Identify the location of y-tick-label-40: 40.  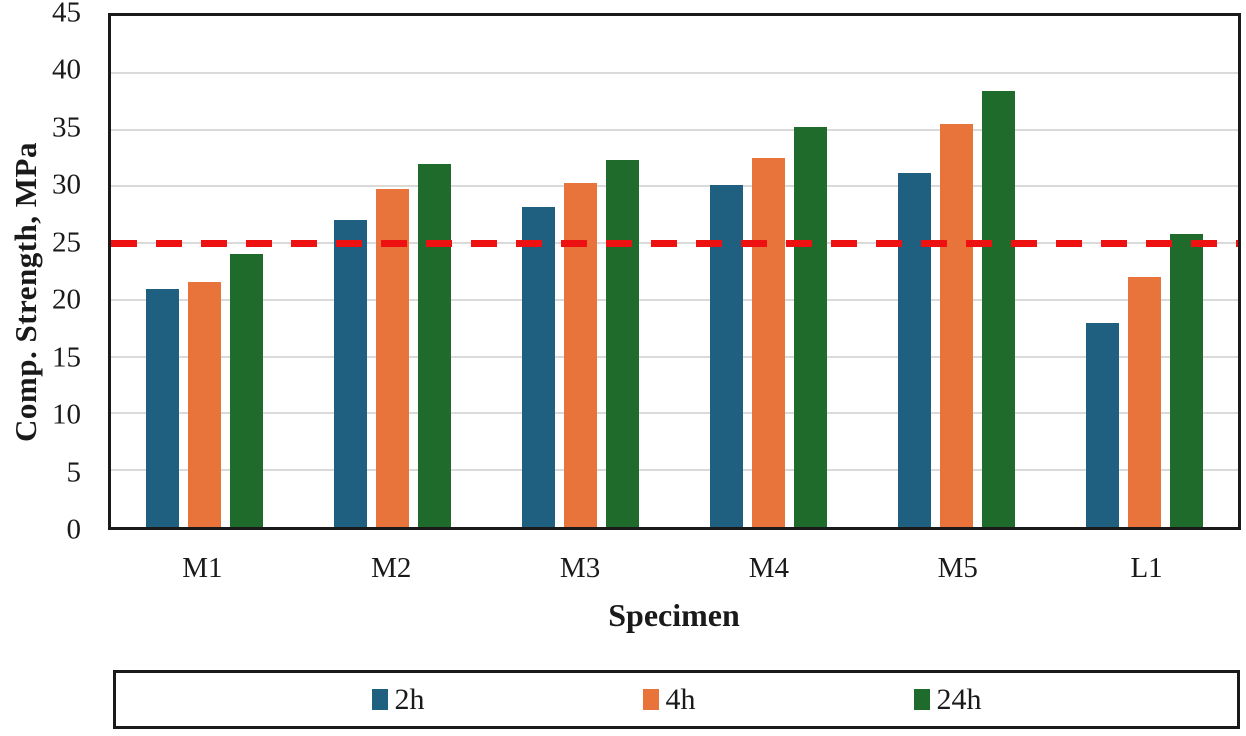
(66, 69).